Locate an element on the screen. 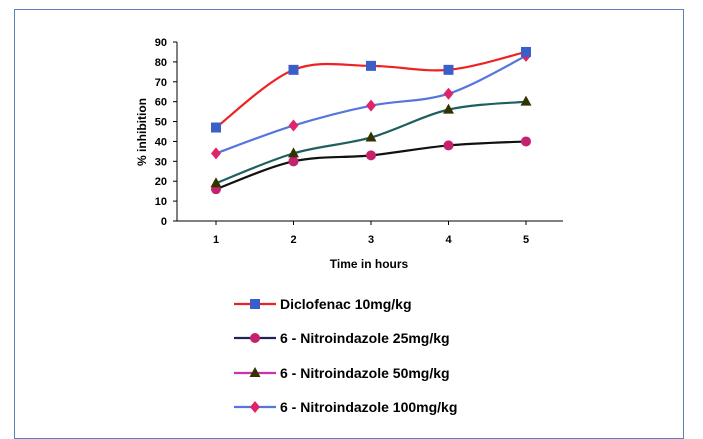 The image size is (703, 439). legend-entry: 6 - Nitroindazole 25mg/kg is located at coordinates (342, 338).